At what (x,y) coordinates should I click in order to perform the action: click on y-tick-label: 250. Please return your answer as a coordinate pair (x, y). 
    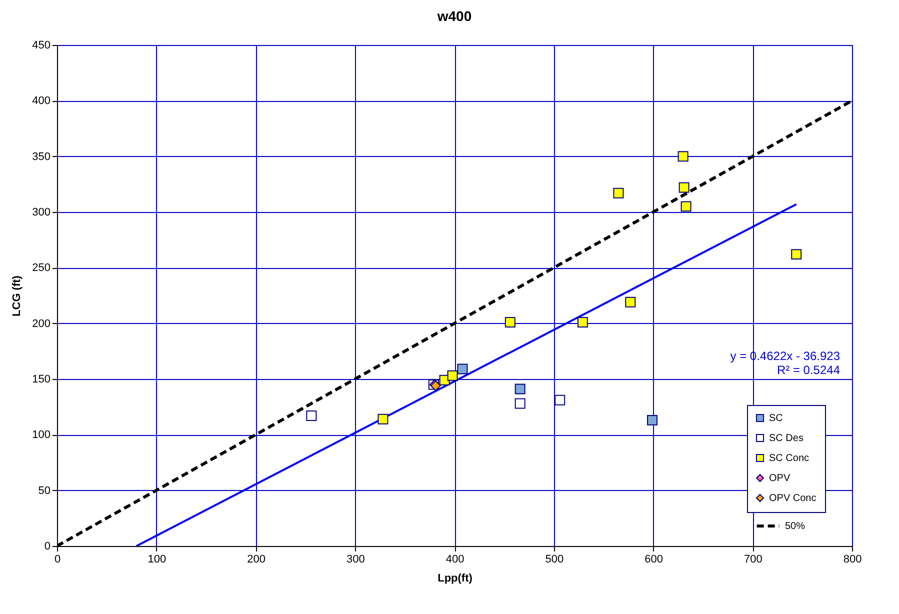
    Looking at the image, I should click on (41, 268).